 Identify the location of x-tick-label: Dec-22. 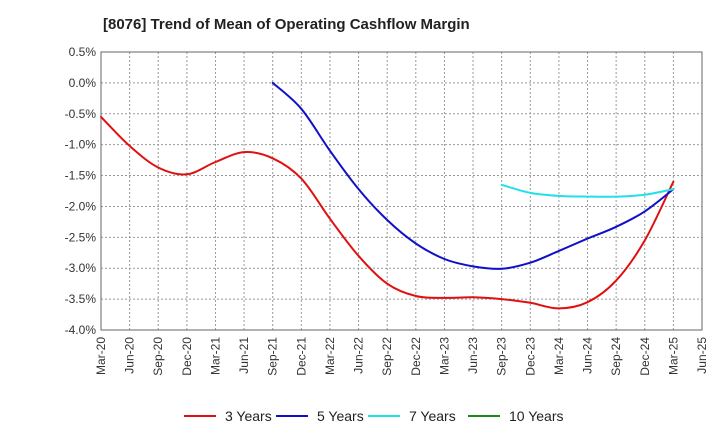
(416, 356).